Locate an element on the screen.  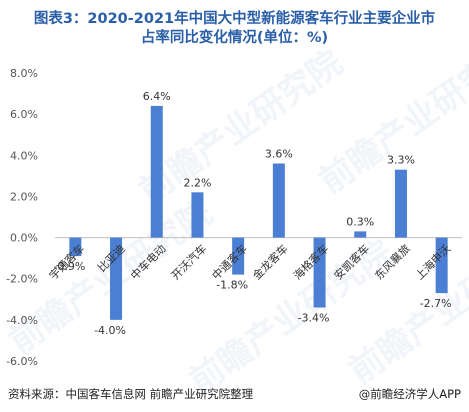
y-tick-label: 0.0% is located at coordinates (24, 238).